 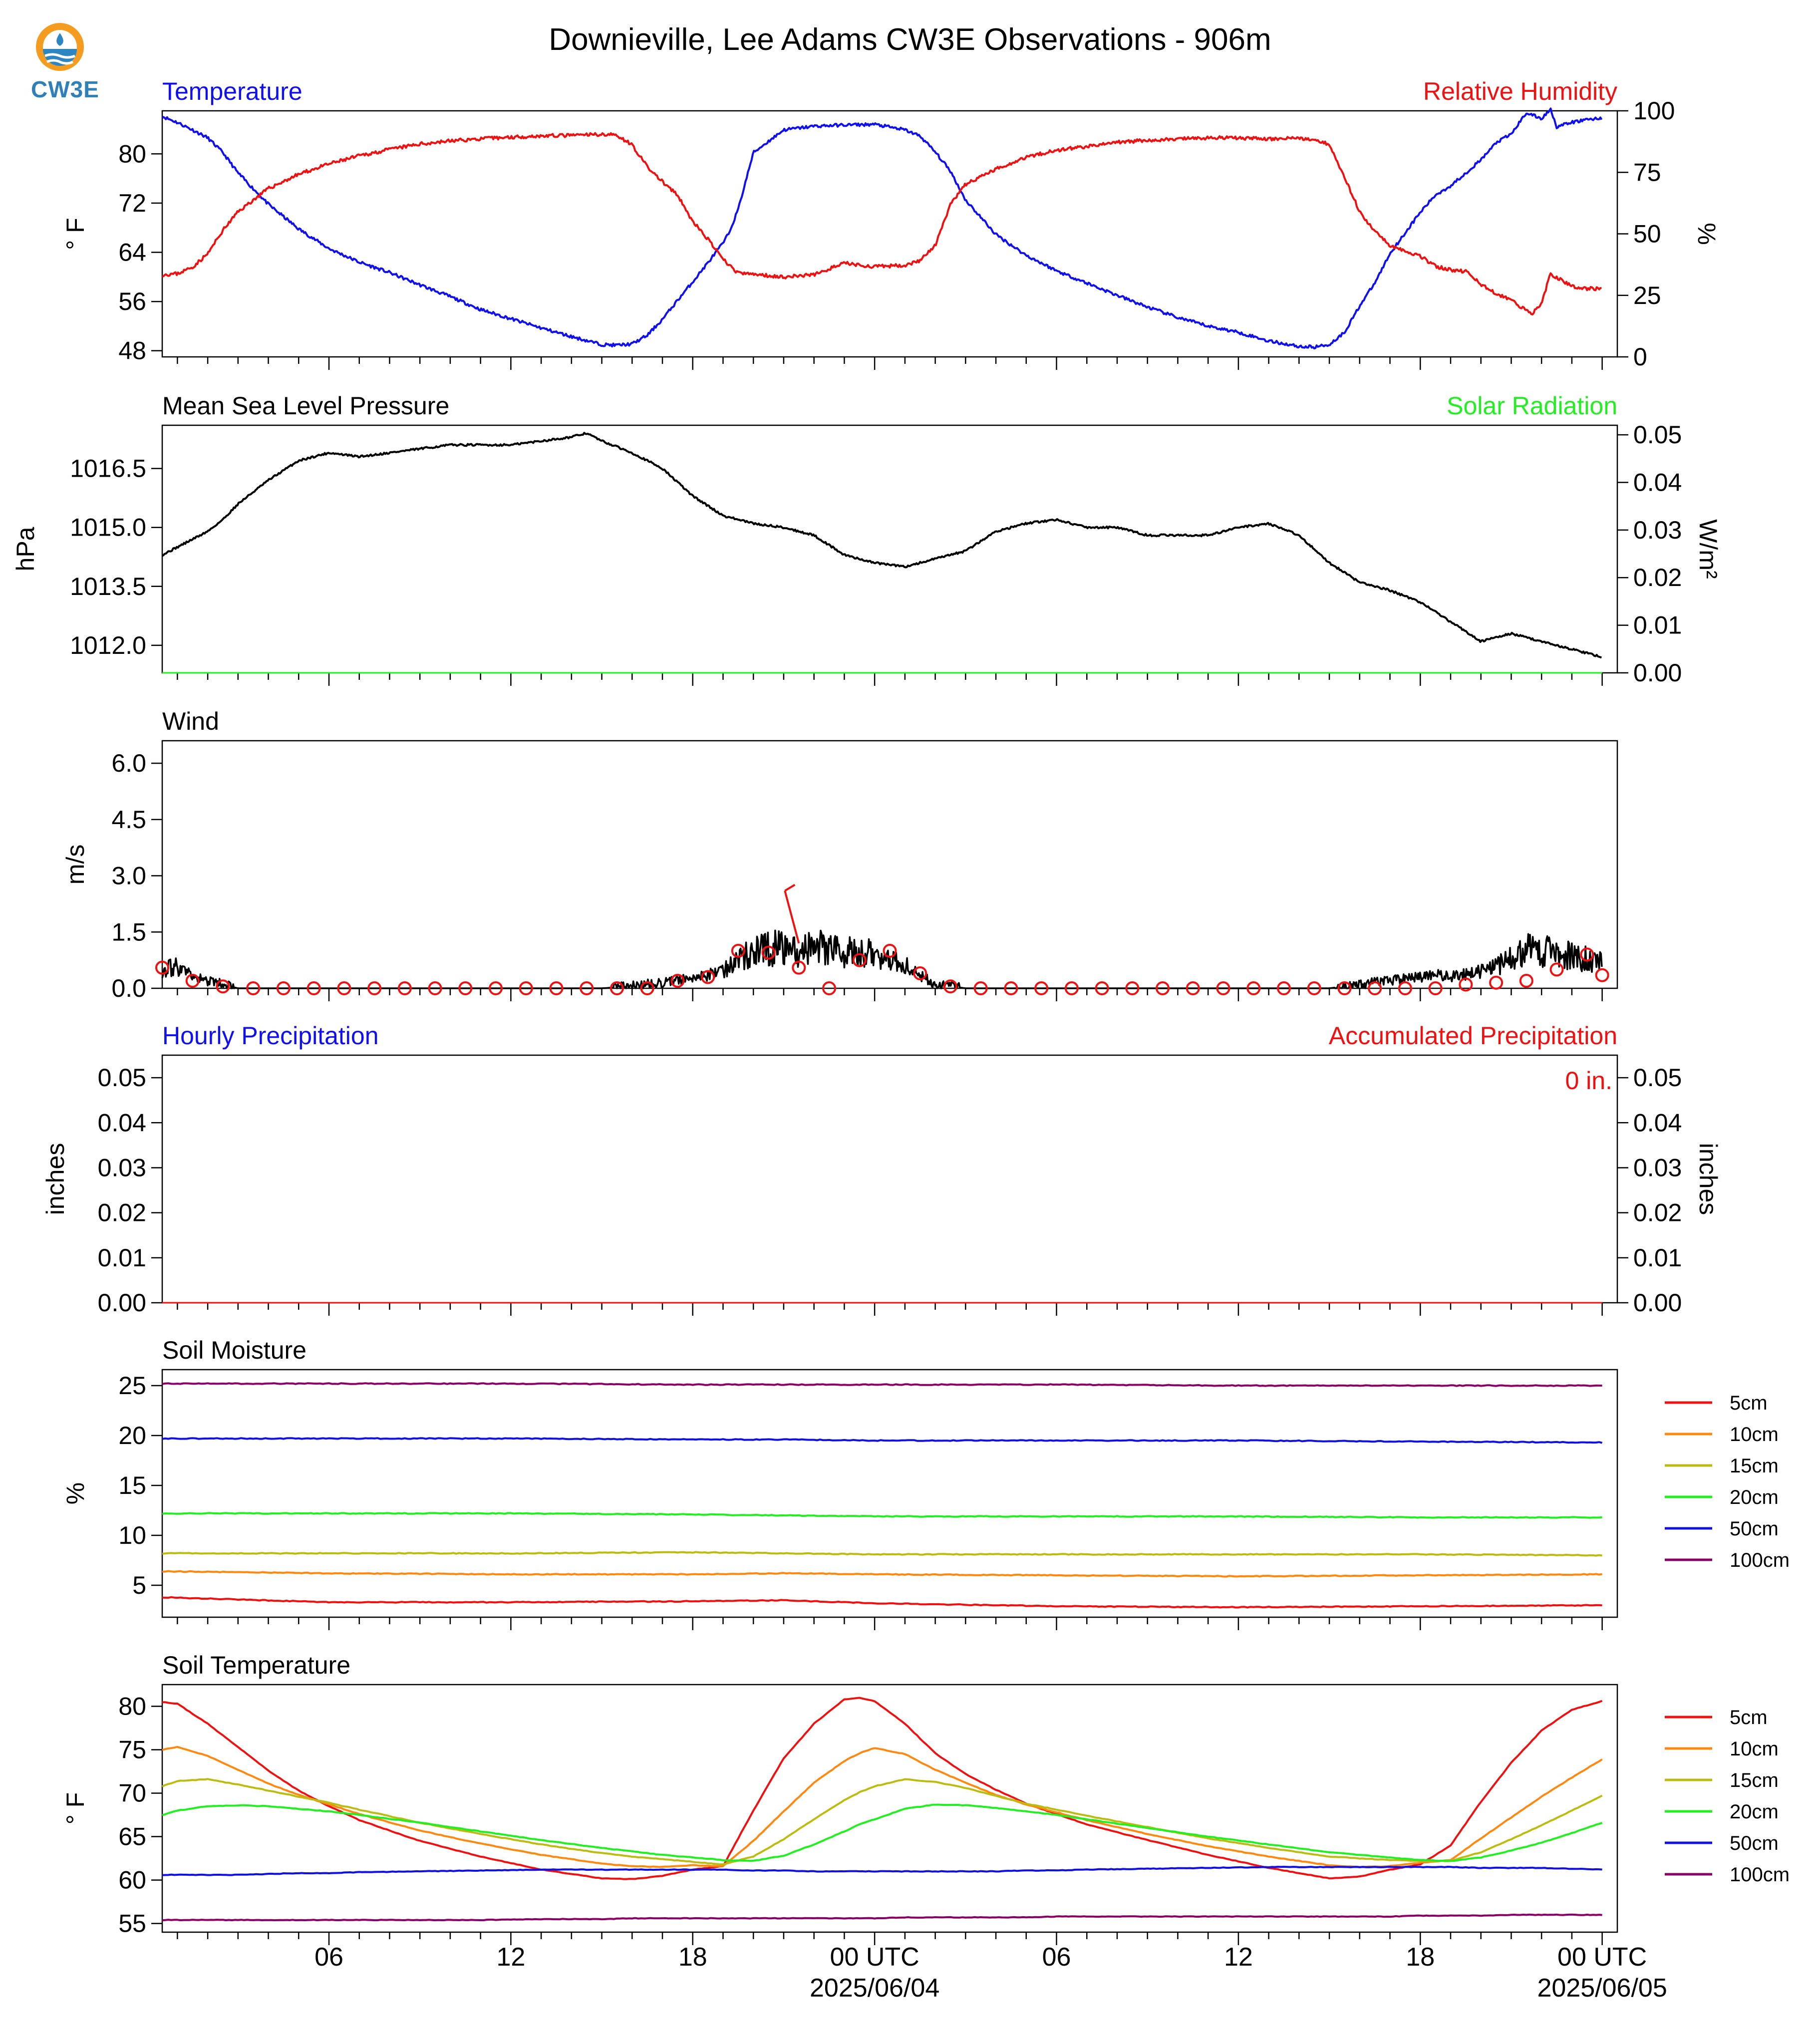 What do you see at coordinates (232, 91) in the screenshot?
I see `panel-title-left: Temperature` at bounding box center [232, 91].